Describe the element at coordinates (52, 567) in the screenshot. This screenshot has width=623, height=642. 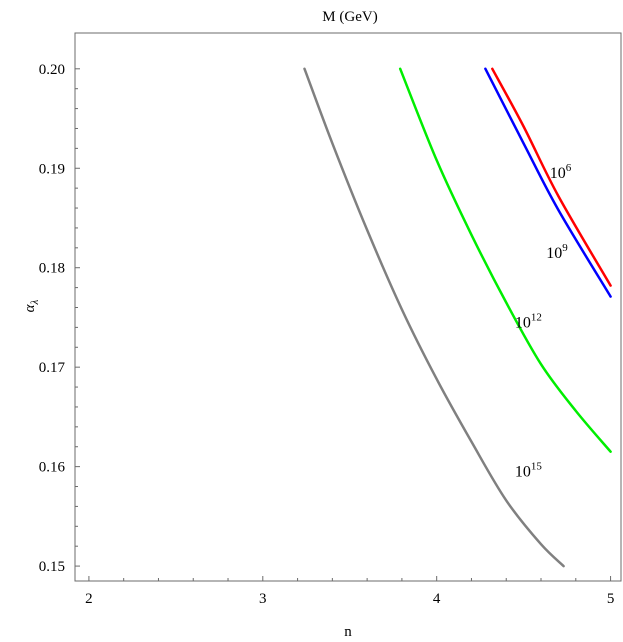
I see `y-tick-label: 0.15` at that location.